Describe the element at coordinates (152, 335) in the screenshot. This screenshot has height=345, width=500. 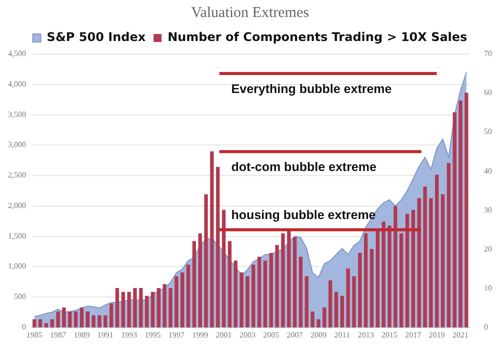
I see `x-tick-label: 1995` at that location.